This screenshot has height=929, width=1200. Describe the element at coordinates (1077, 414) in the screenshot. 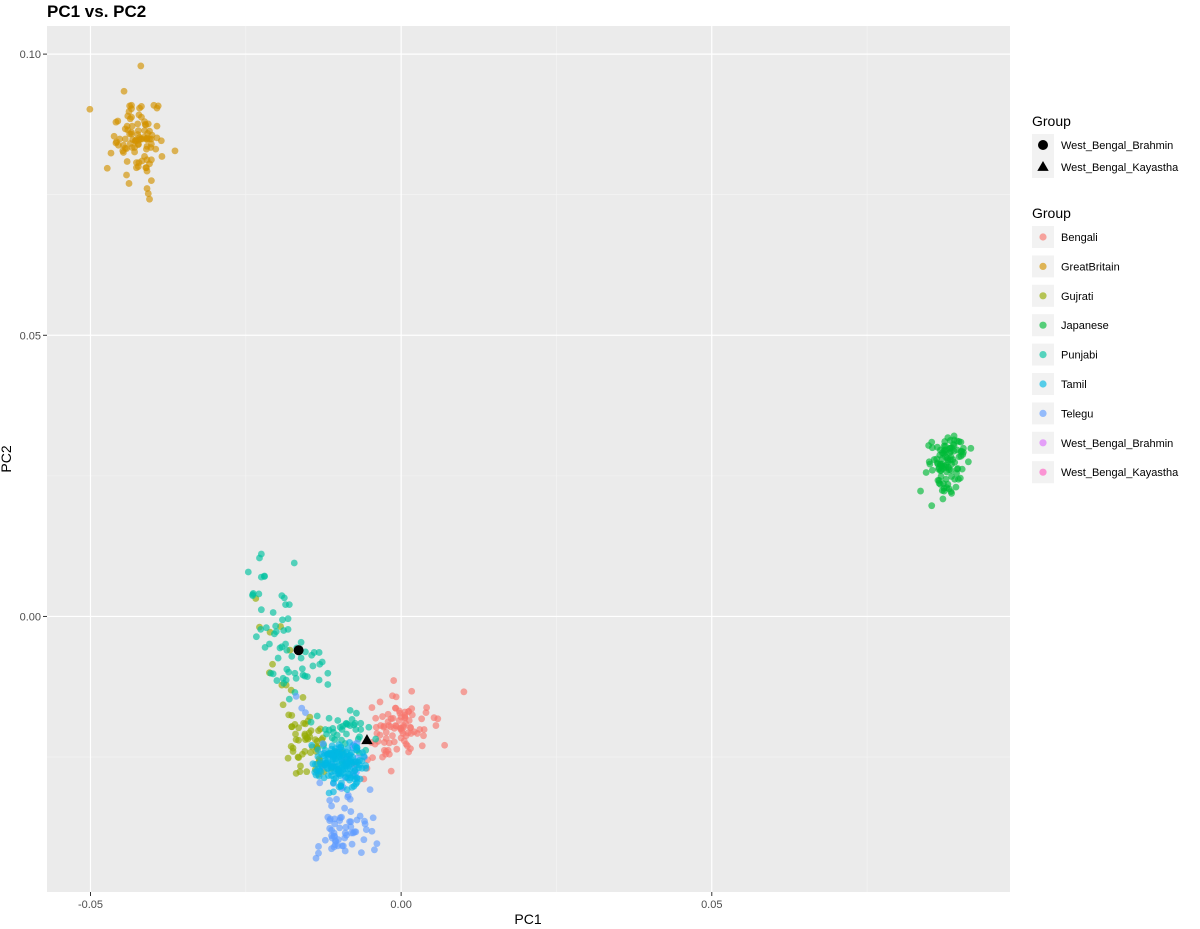

I see `color-legend-label: Telegu` at that location.